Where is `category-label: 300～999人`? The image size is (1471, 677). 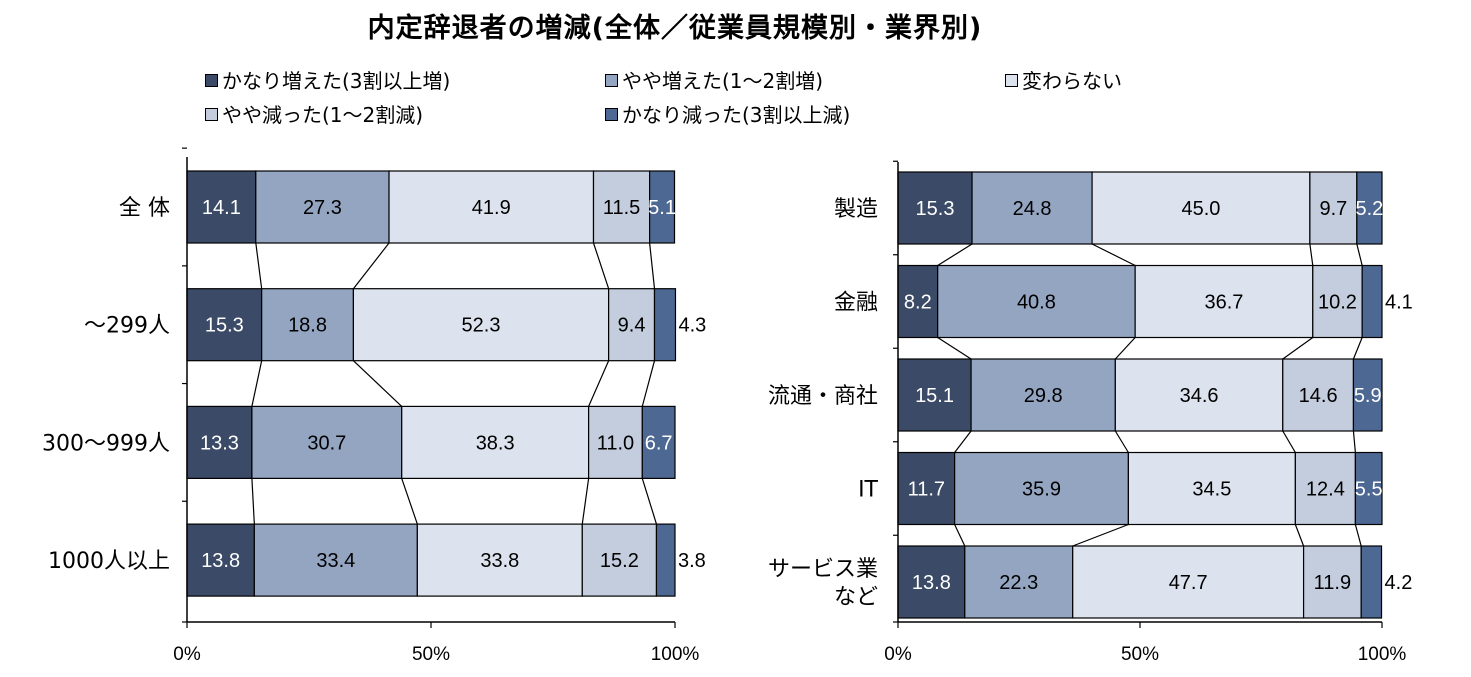
category-label: 300～999人 is located at coordinates (106, 443).